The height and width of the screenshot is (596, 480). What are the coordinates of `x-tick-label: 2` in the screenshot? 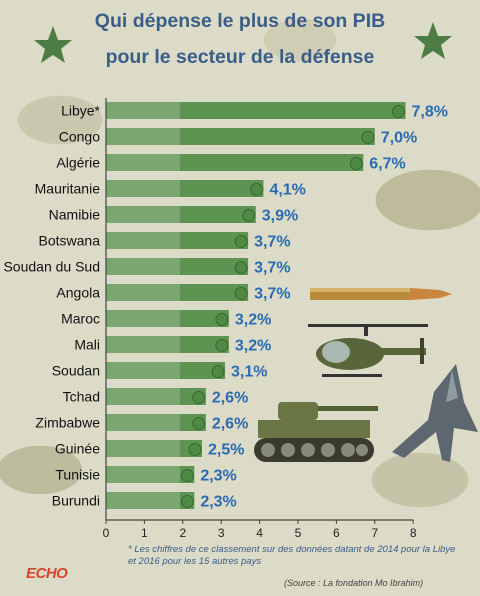 It's located at (182, 533).